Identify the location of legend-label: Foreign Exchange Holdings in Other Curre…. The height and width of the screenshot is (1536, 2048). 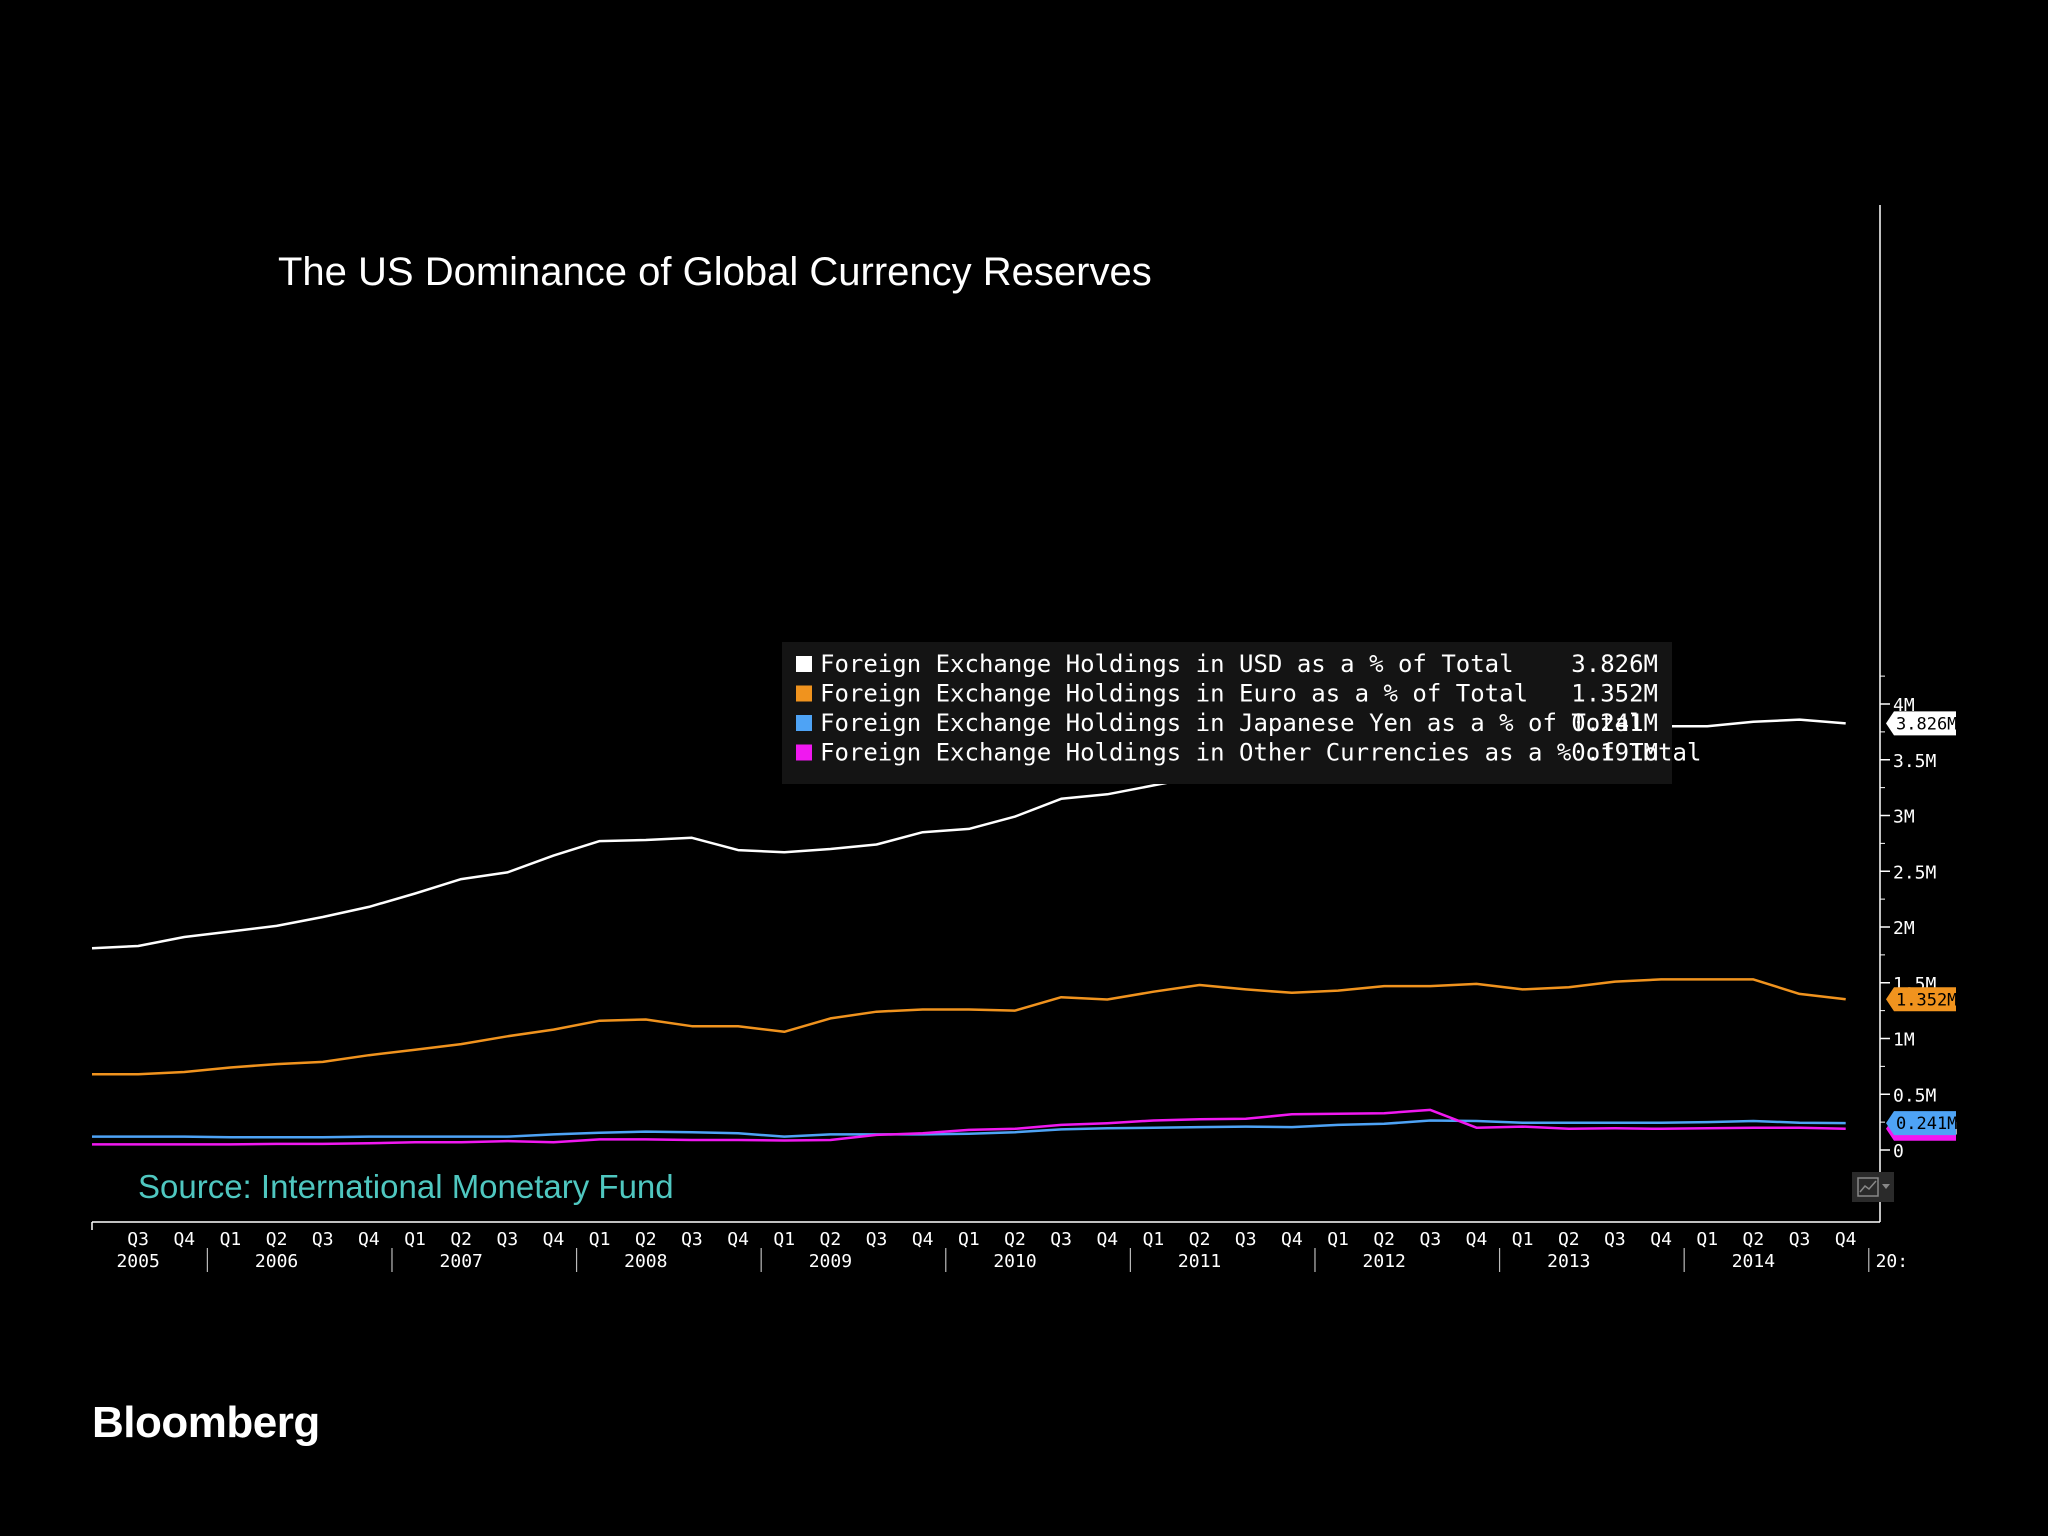
(1260, 753).